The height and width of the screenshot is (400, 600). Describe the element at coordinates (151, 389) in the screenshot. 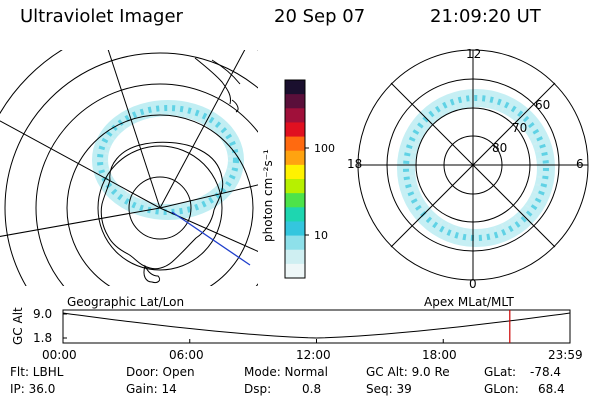

I see `info-gain: Gain: 14` at that location.